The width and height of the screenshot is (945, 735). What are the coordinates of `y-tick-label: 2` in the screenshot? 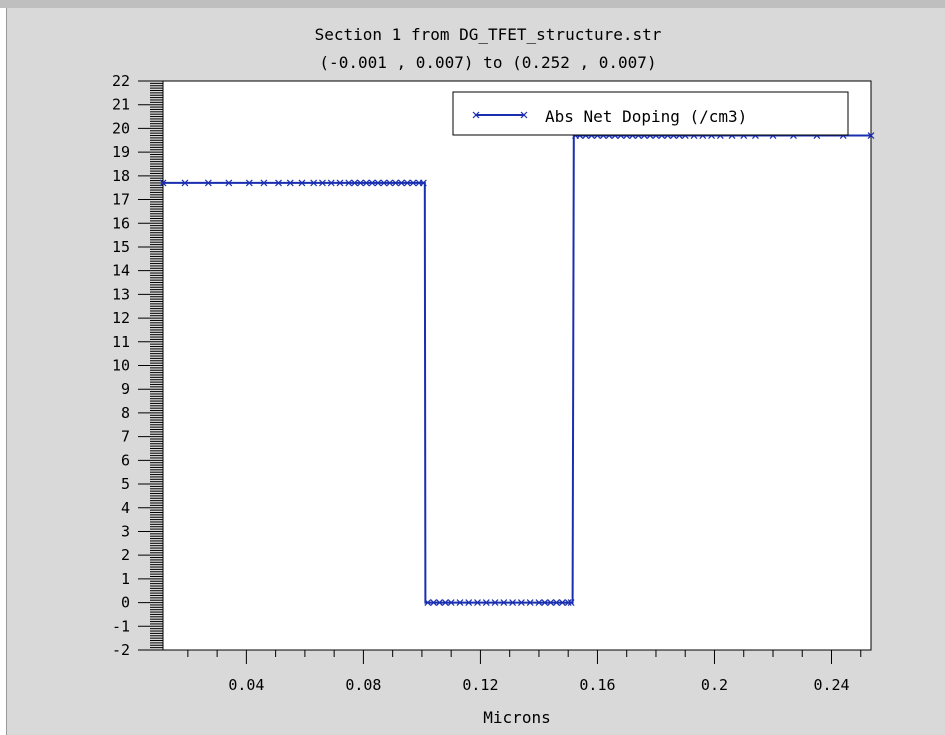 It's located at (125, 555).